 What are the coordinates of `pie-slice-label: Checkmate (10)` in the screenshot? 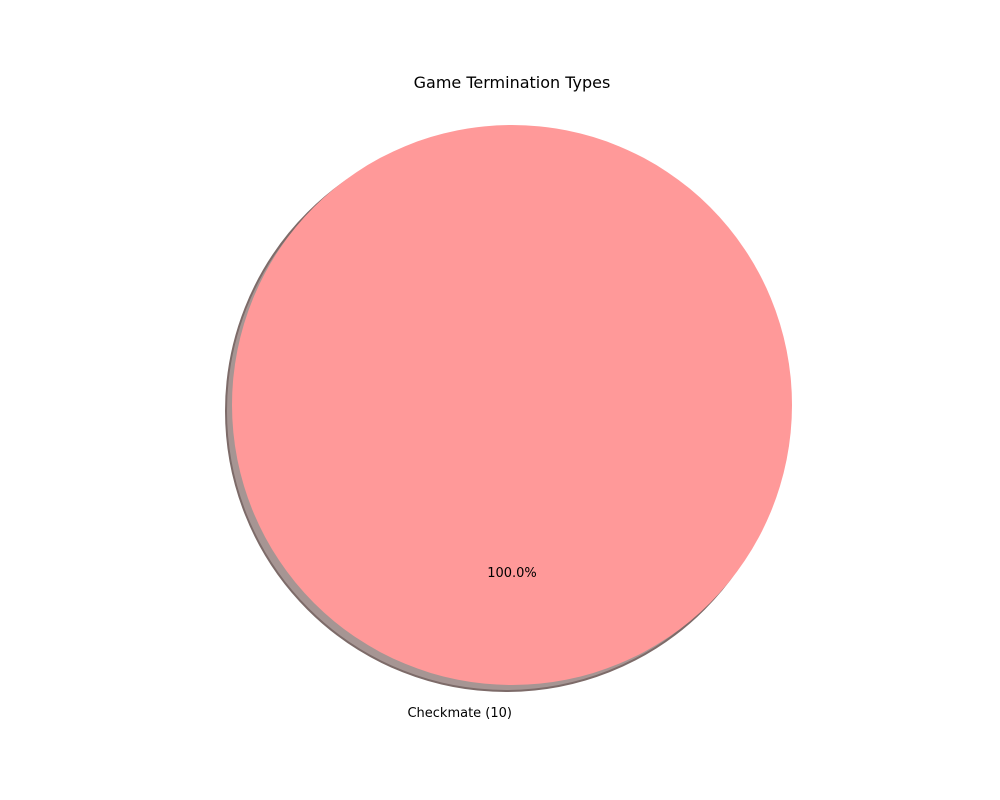 It's located at (459, 713).